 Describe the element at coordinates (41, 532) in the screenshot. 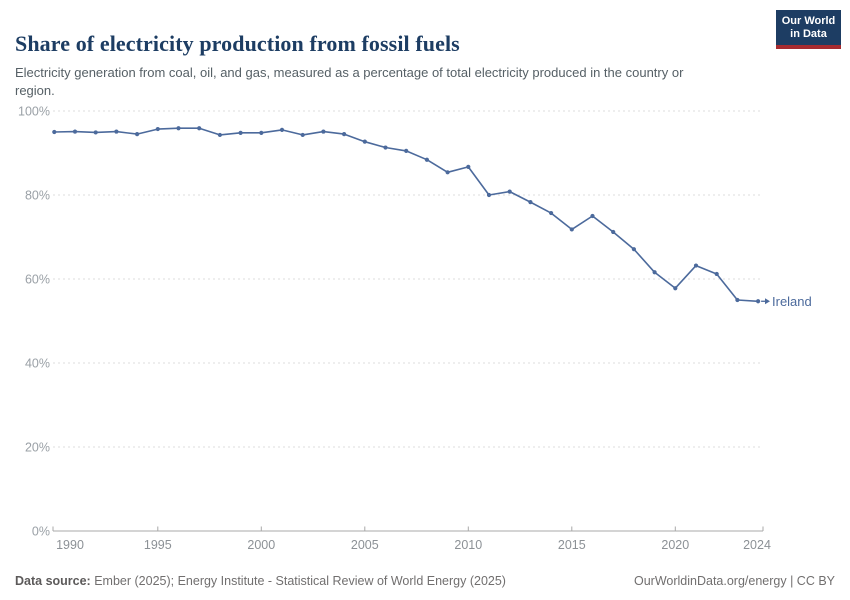

I see `y-tick-label-0: 0%` at that location.